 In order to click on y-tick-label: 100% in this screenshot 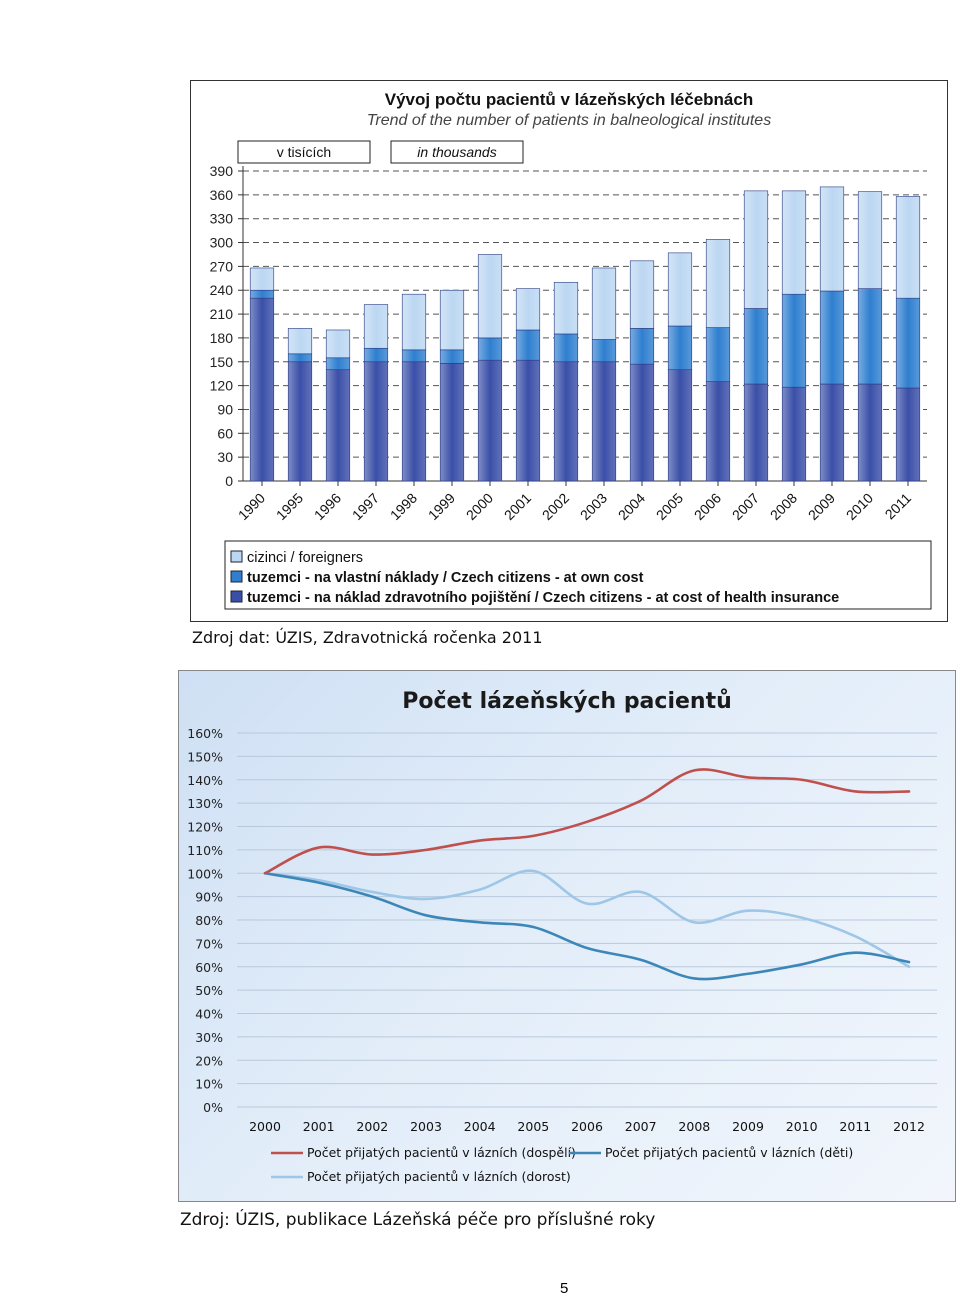, I will do `click(205, 873)`.